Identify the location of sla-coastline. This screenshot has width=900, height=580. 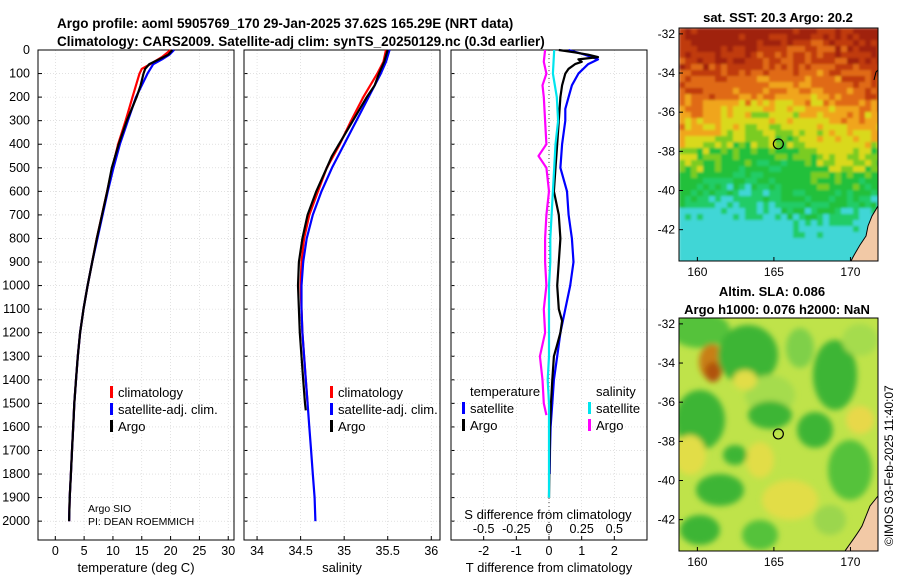
(861, 523).